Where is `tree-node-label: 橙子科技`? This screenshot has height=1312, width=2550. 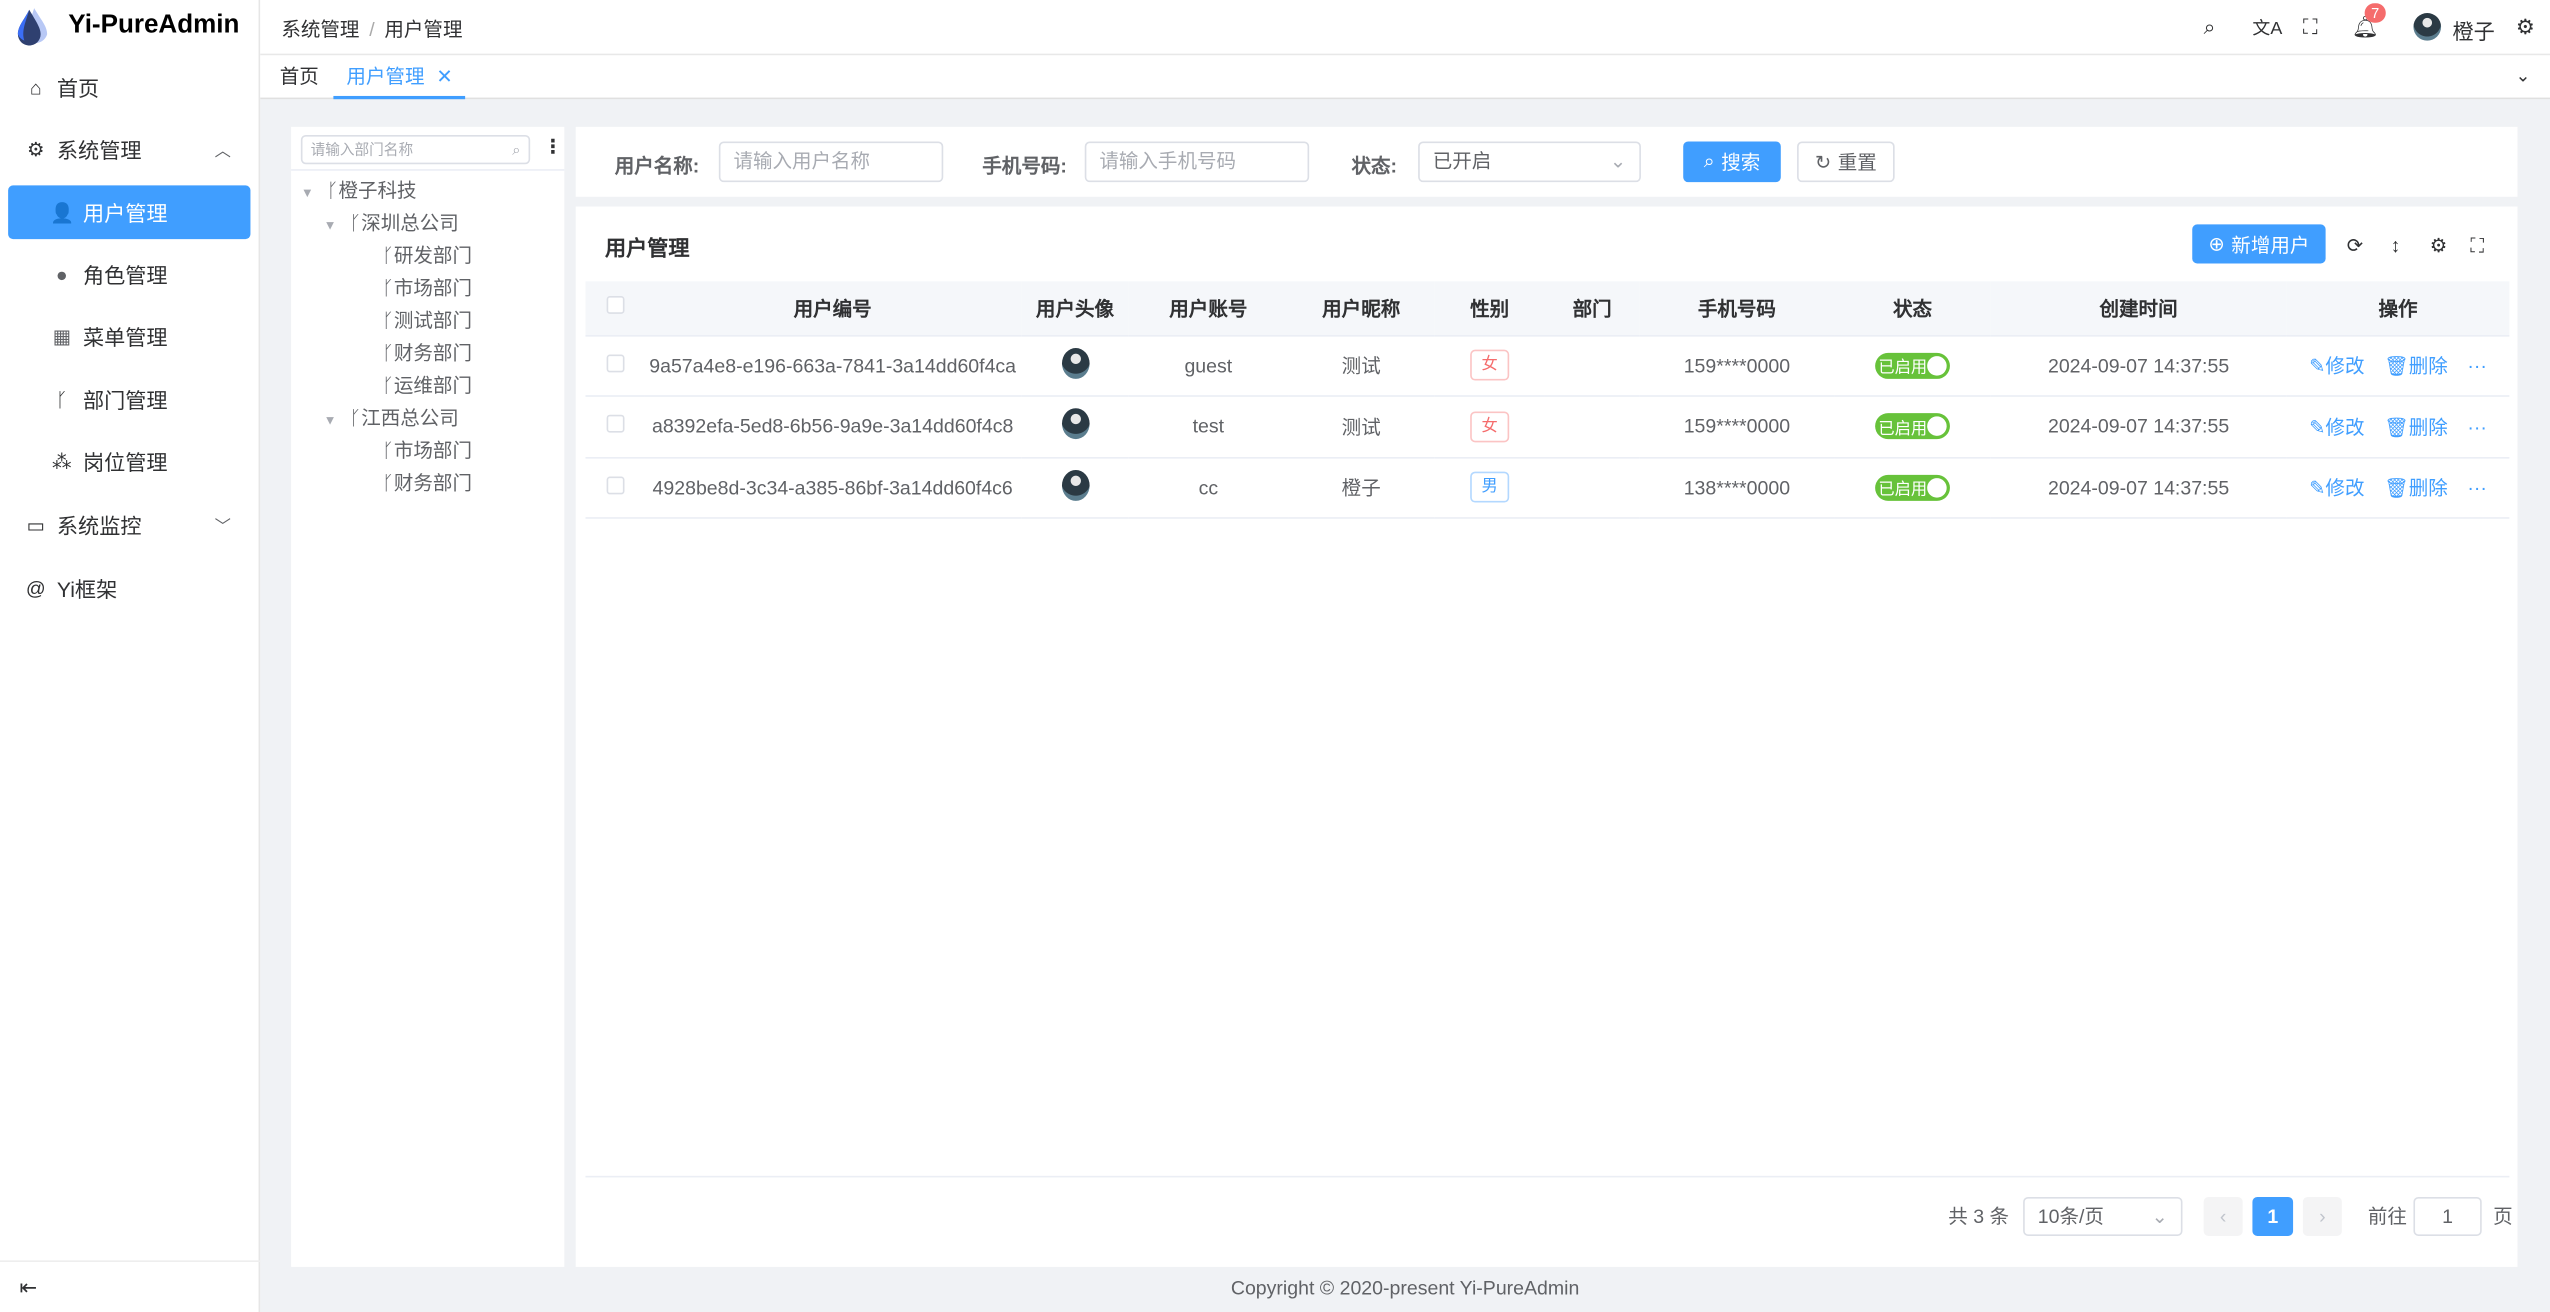
tree-node-label: 橙子科技 is located at coordinates (377, 190).